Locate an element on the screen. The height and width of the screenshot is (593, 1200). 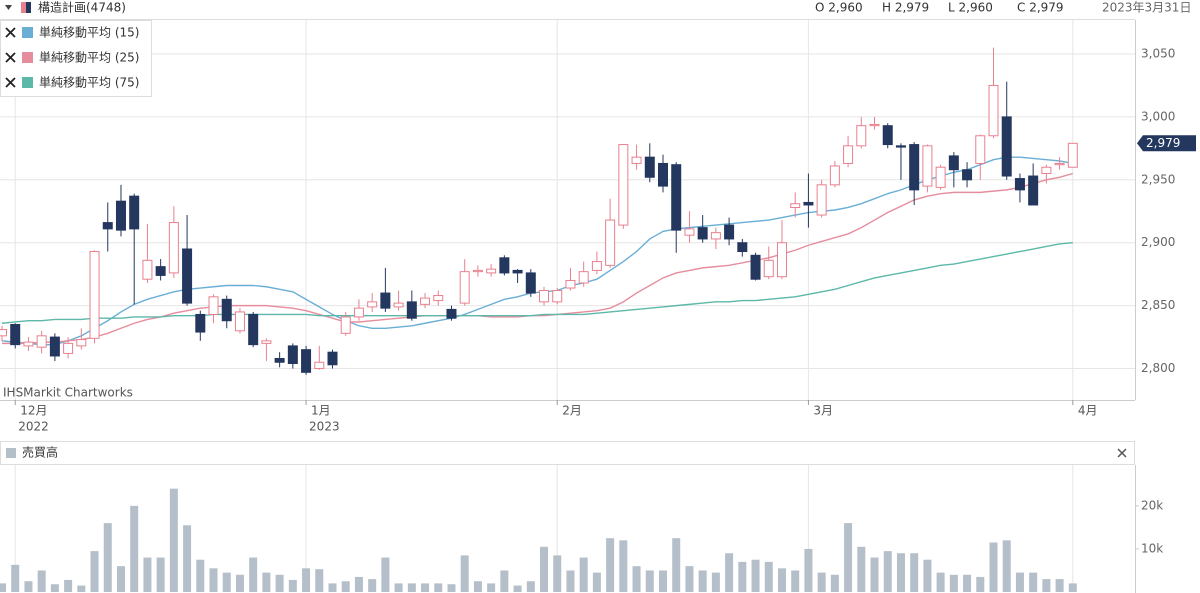
y-tick-label: 20k is located at coordinates (1152, 505).